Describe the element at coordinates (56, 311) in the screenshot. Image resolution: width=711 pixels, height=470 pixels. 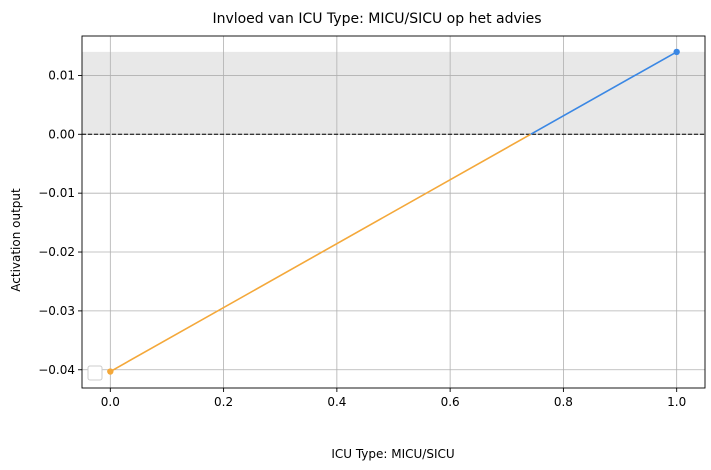
I see `y-tick-label: −0.03` at that location.